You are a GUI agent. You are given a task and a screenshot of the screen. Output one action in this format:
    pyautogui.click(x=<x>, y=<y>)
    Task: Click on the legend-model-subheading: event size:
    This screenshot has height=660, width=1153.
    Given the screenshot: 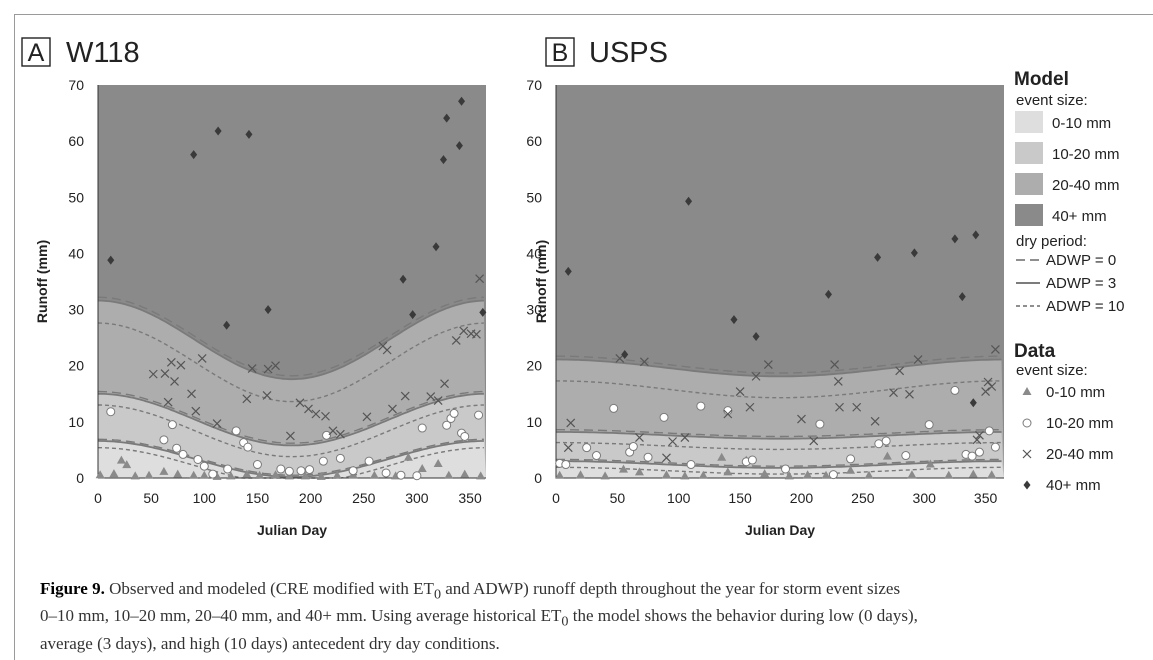 What is the action you would take?
    pyautogui.click(x=1052, y=100)
    